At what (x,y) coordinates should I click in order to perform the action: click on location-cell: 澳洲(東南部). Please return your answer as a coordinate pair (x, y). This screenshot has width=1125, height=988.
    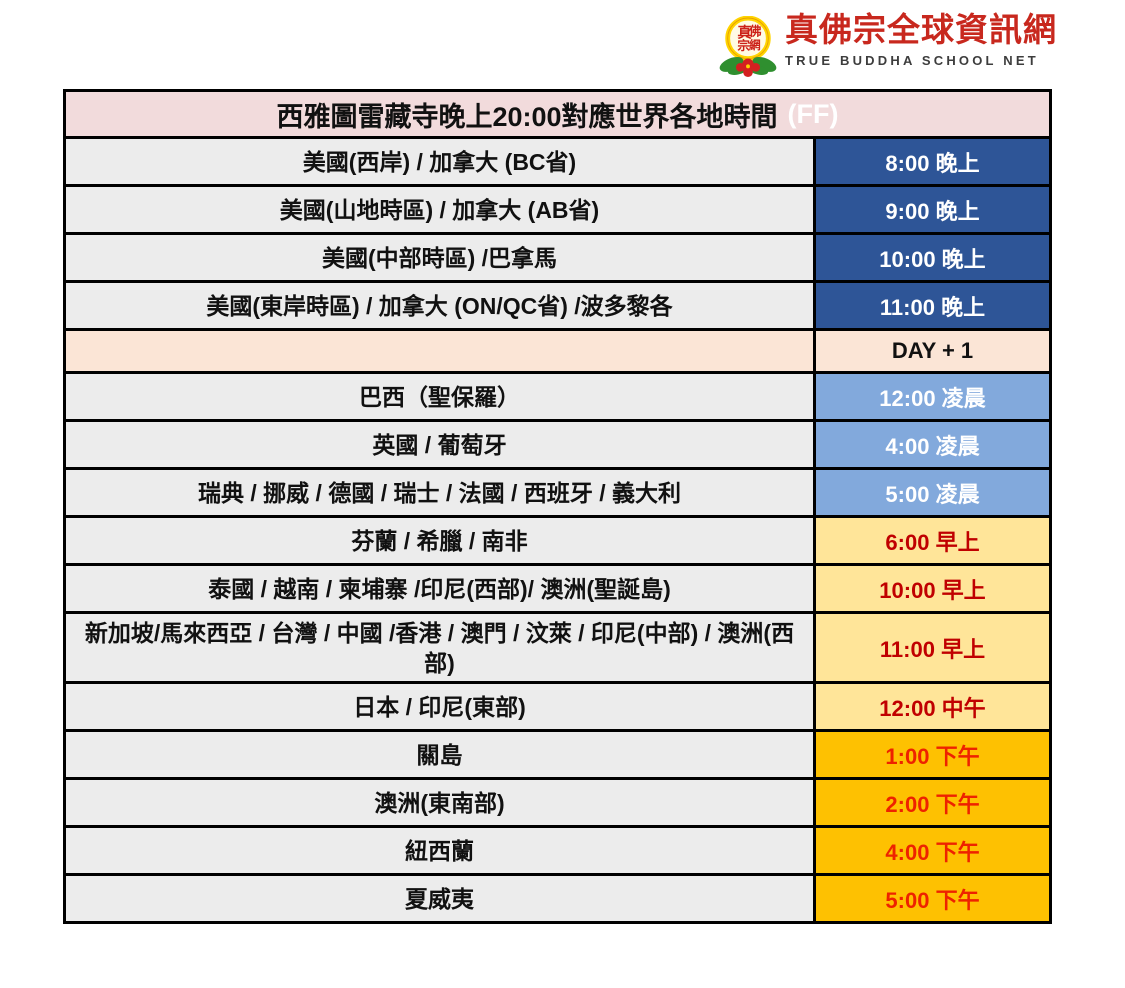
    Looking at the image, I should click on (439, 802).